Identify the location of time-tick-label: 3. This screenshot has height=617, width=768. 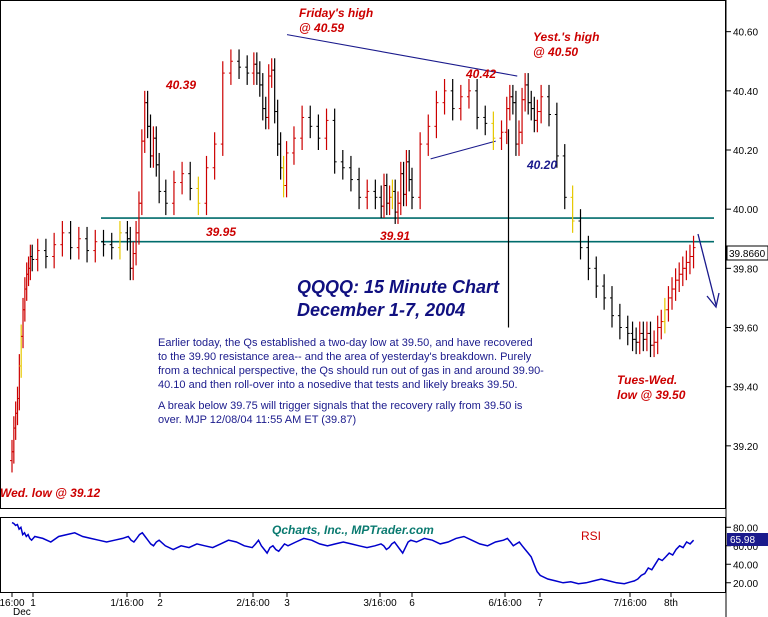
(287, 603).